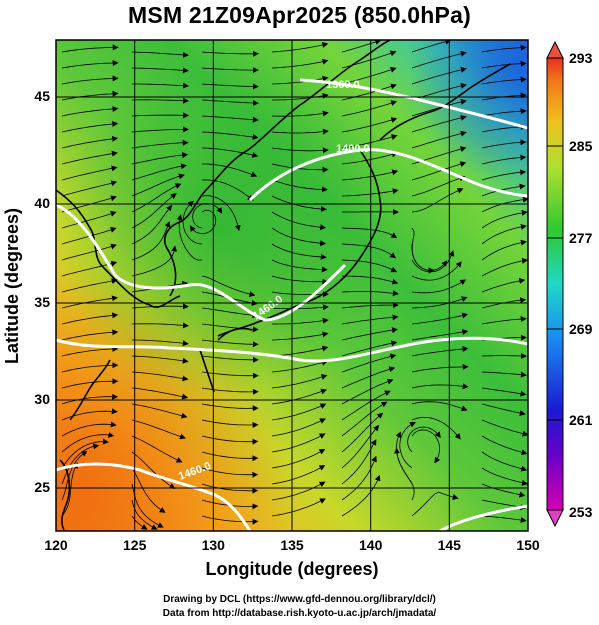 The width and height of the screenshot is (599, 625). What do you see at coordinates (343, 85) in the screenshot?
I see `contour-label: 1360.0` at bounding box center [343, 85].